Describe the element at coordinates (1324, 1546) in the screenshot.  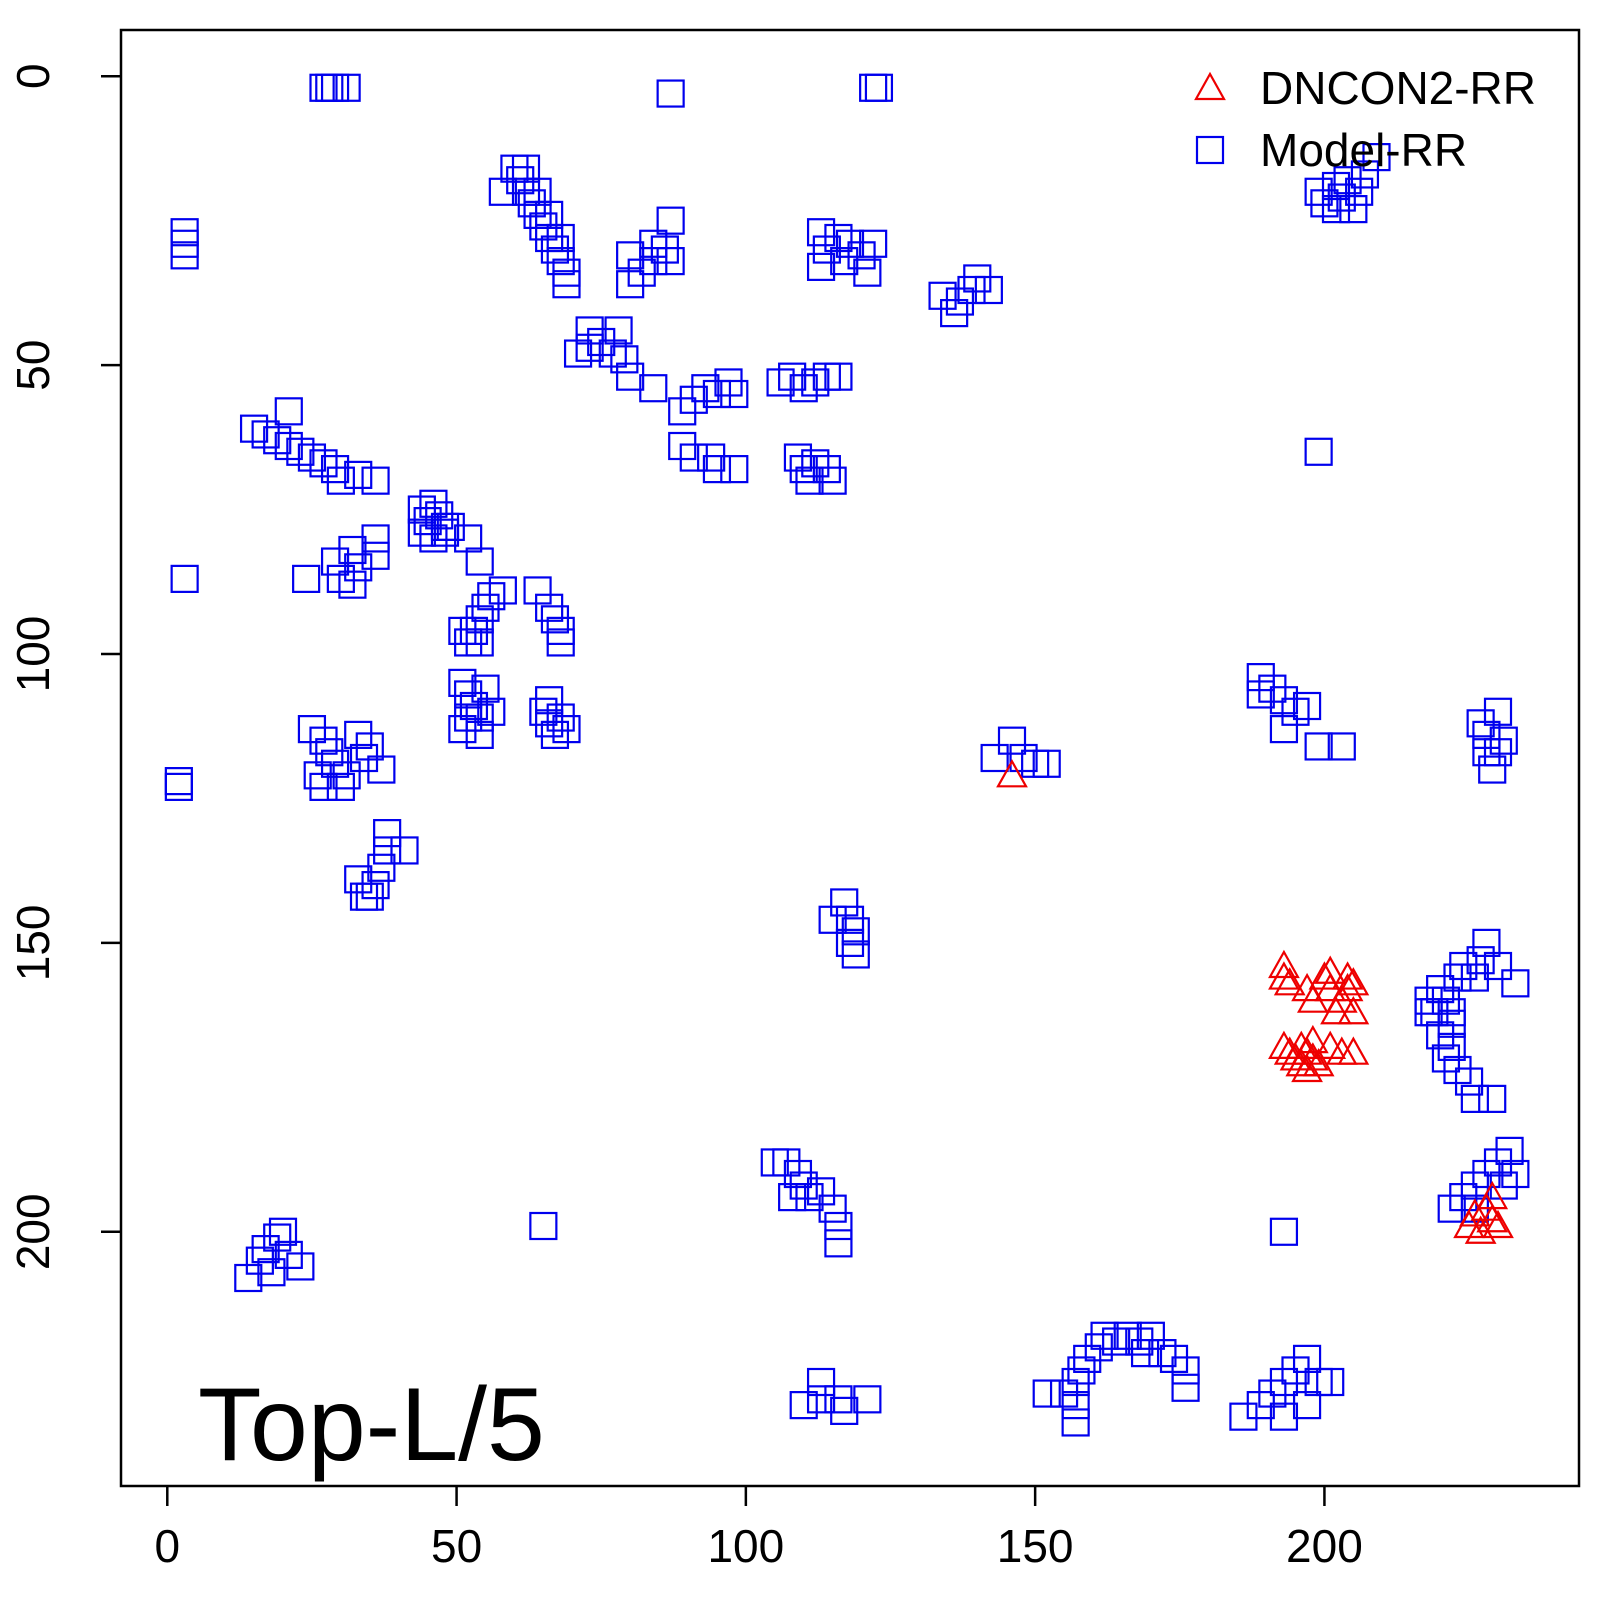
I see `x-tick-label: 200` at that location.